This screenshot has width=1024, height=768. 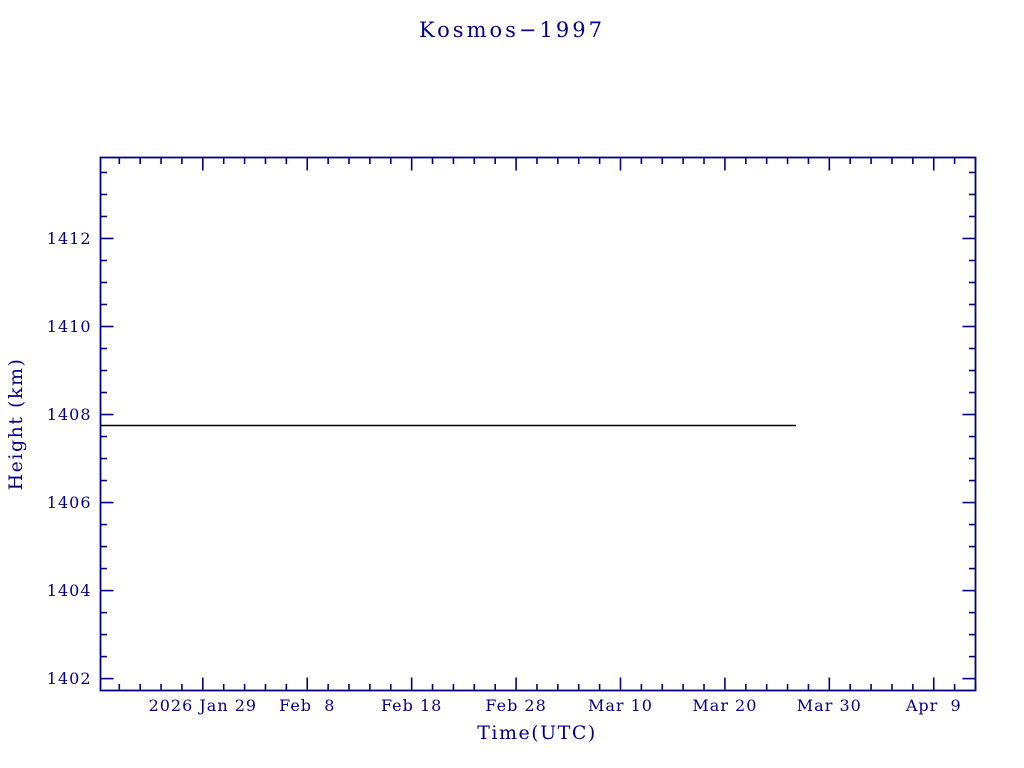 I want to click on y-tick-label: 1404, so click(x=69, y=590).